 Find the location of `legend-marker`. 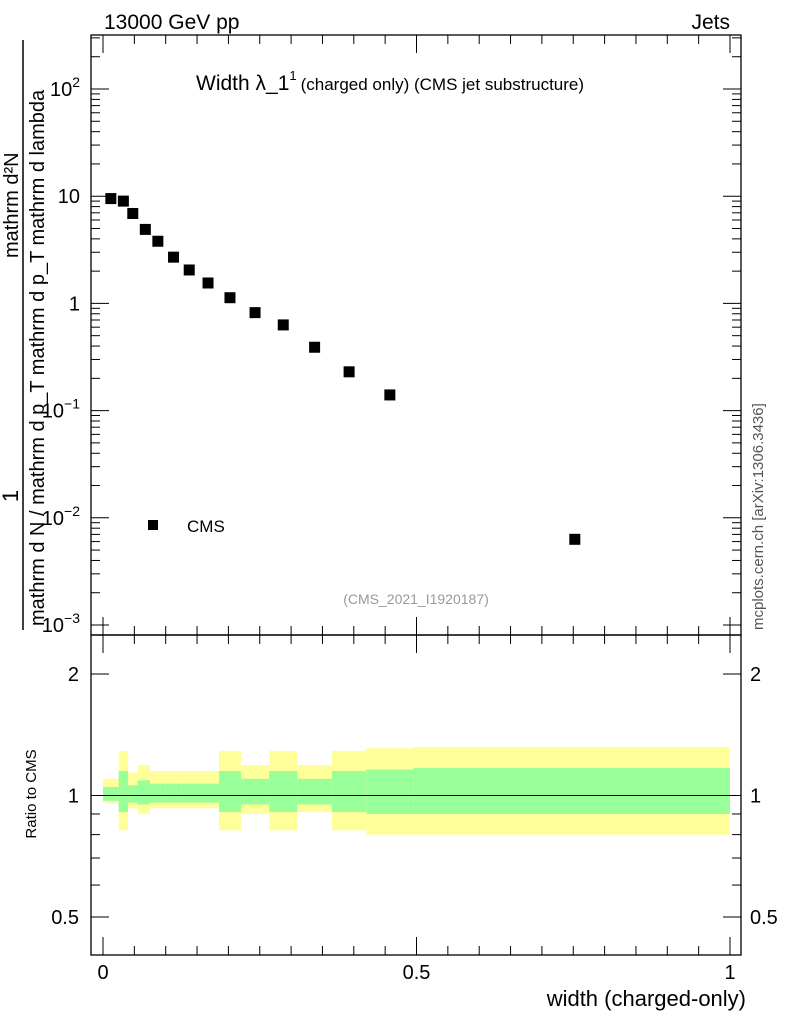

legend-marker is located at coordinates (153, 525).